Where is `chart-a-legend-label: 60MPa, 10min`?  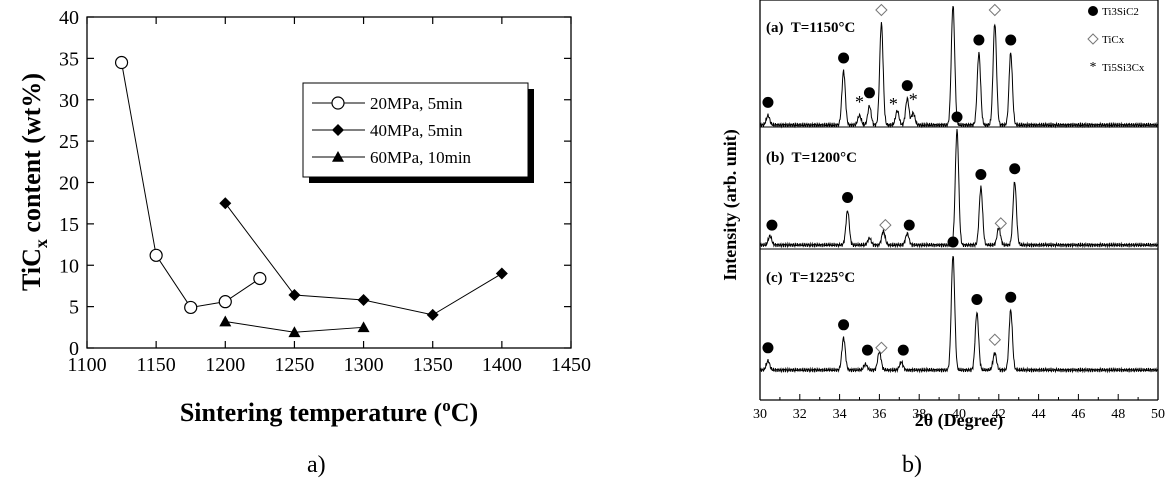 chart-a-legend-label: 60MPa, 10min is located at coordinates (421, 157).